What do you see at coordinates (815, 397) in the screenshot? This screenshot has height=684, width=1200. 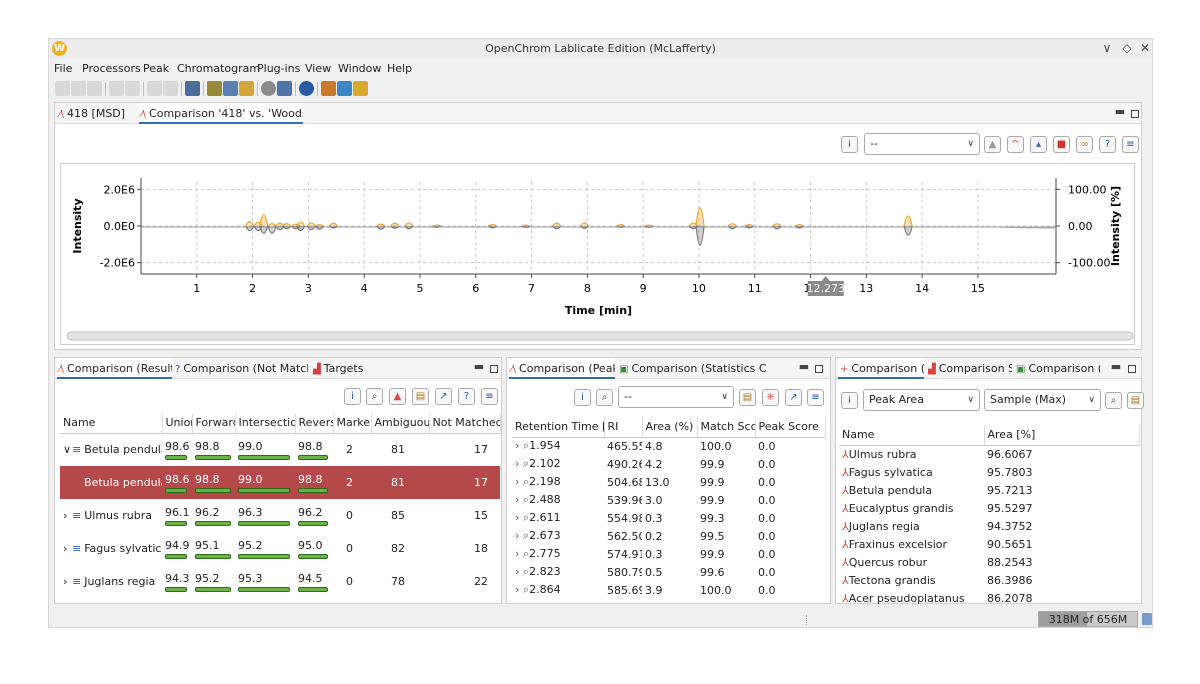 I see `peaks-settings-button: ≡` at bounding box center [815, 397].